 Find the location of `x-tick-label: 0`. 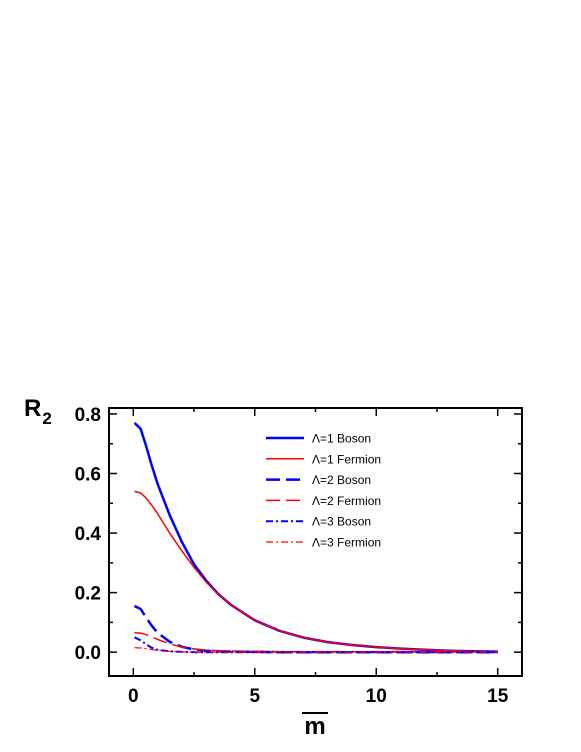

x-tick-label: 0 is located at coordinates (133, 696).